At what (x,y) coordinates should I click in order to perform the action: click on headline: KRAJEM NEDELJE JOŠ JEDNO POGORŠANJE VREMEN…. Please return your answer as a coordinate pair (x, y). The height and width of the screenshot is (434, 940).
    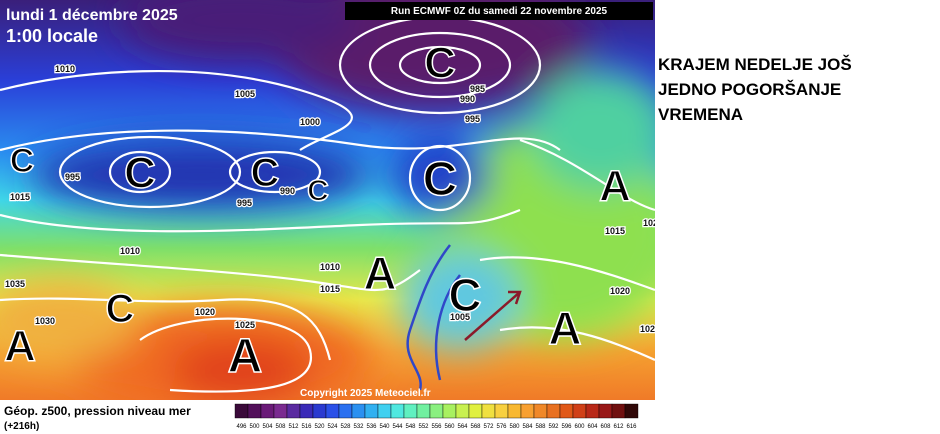
    Looking at the image, I should click on (793, 89).